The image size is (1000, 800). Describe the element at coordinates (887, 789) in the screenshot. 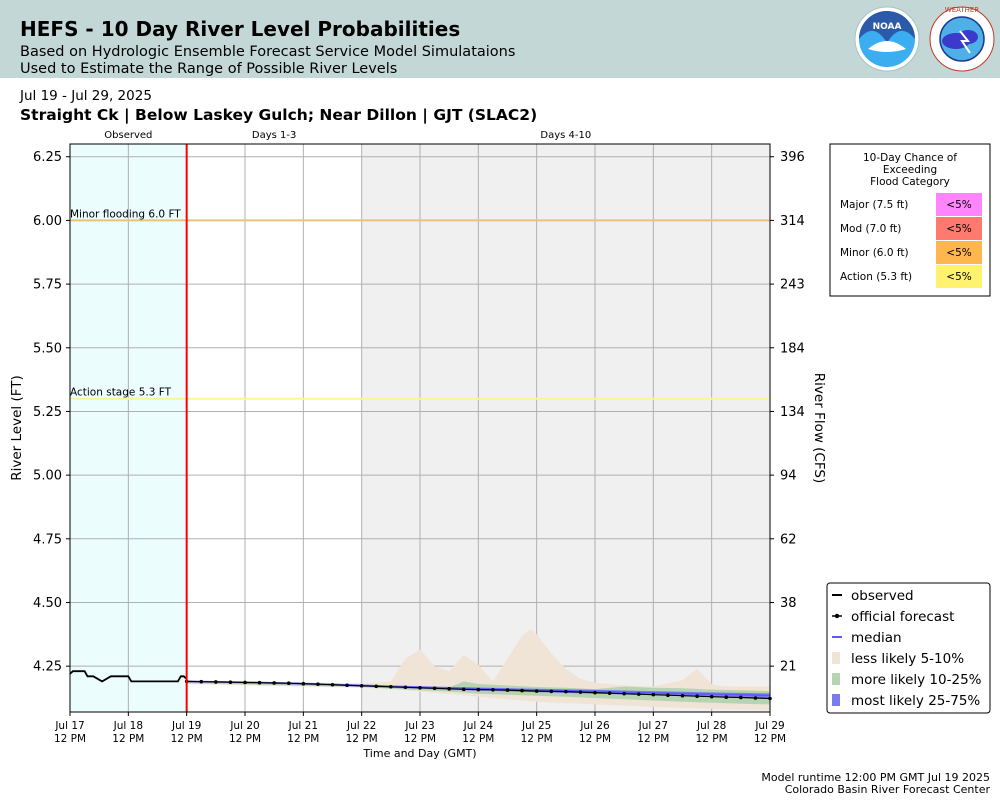

I see `forecast-center: Colorado Basin River Forecast Center` at that location.